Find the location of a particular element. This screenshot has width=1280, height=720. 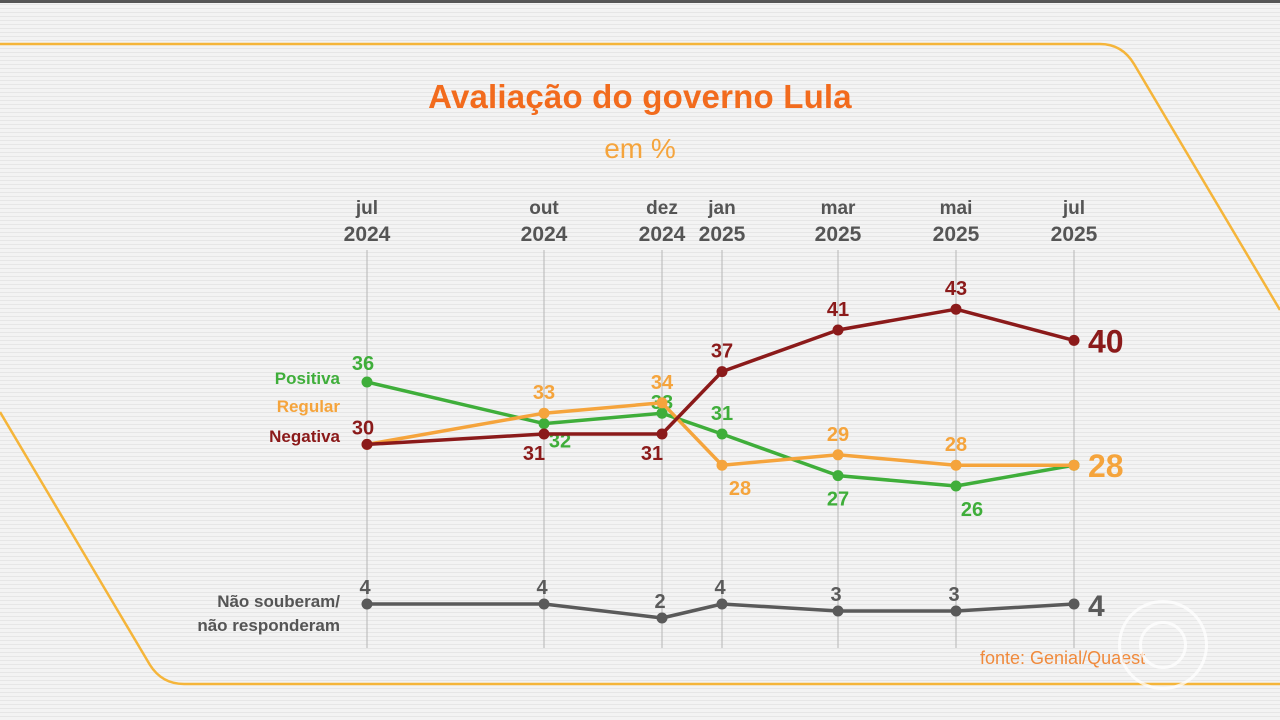

x-tick-month: mar is located at coordinates (838, 208).